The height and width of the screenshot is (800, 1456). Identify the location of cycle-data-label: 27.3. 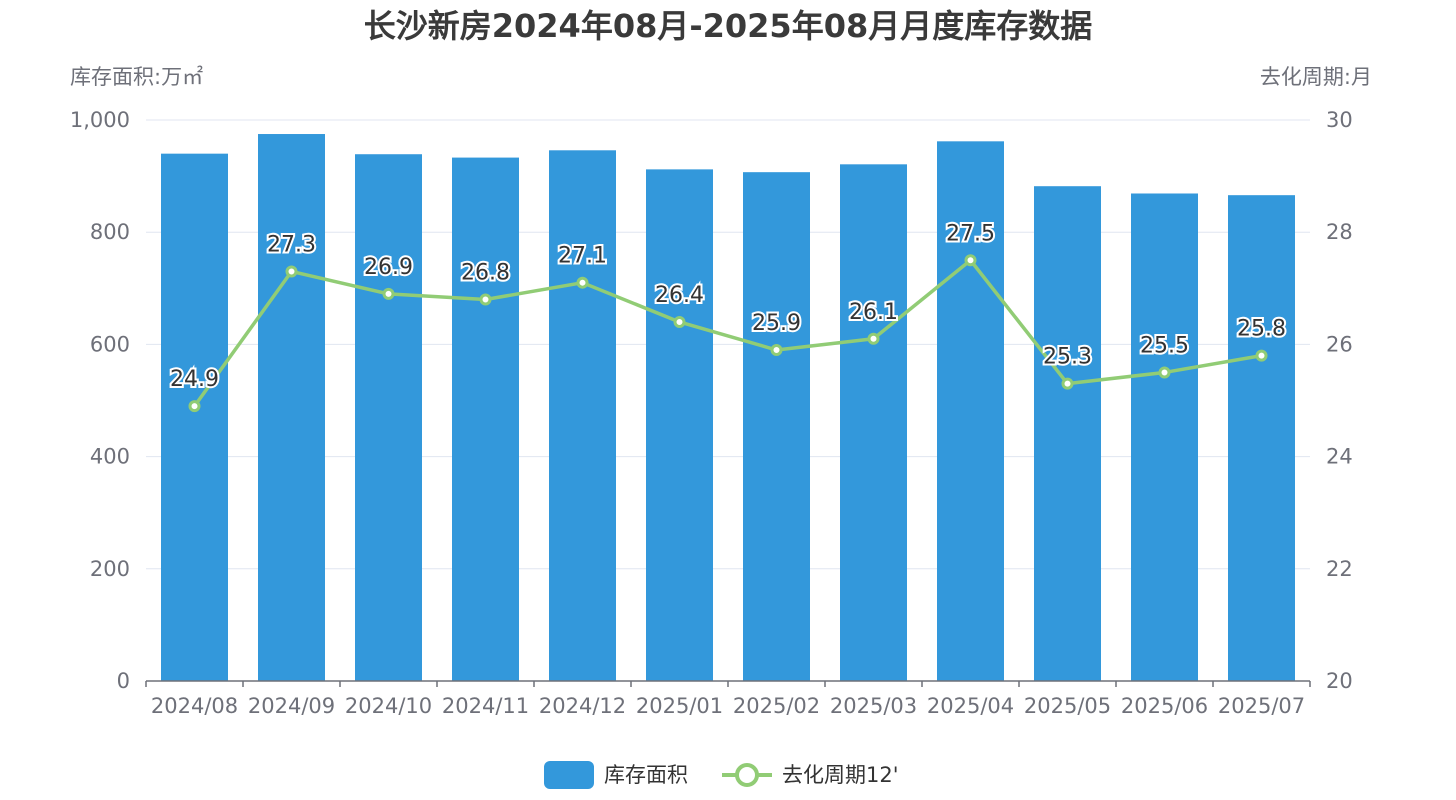
(291, 244).